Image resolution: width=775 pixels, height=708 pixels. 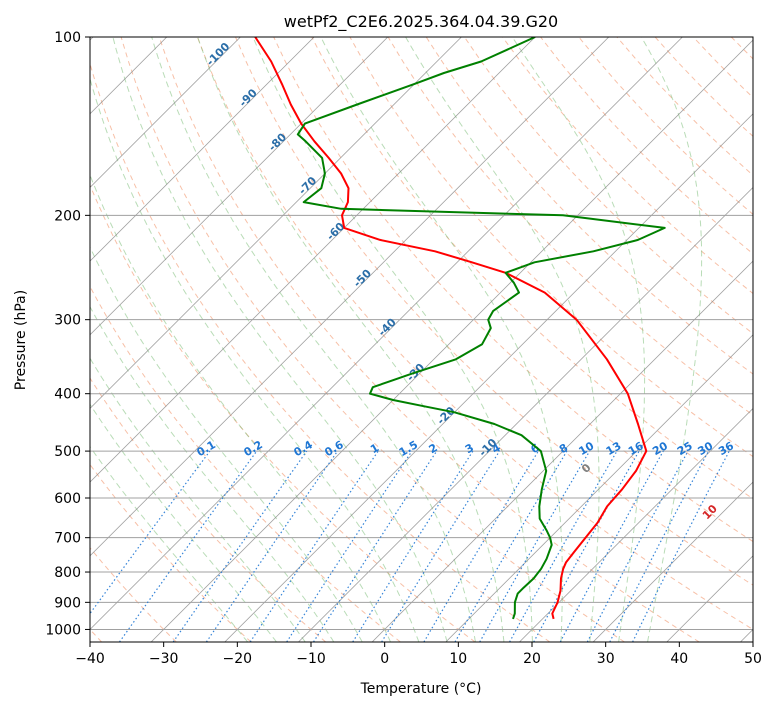 What do you see at coordinates (90, 659) in the screenshot?
I see `x-tick-label: −40` at bounding box center [90, 659].